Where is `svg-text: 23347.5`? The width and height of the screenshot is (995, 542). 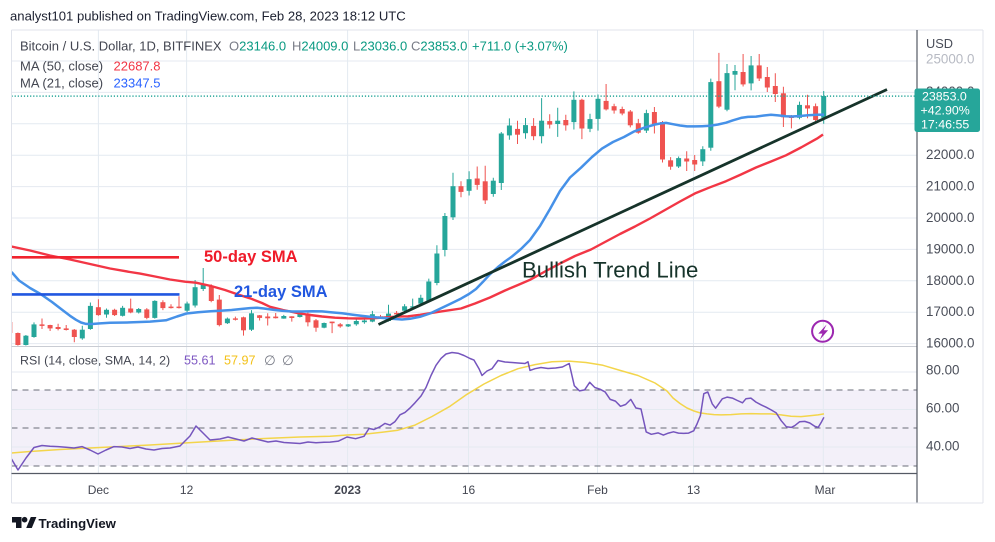 svg-text: 23347.5 is located at coordinates (137, 83).